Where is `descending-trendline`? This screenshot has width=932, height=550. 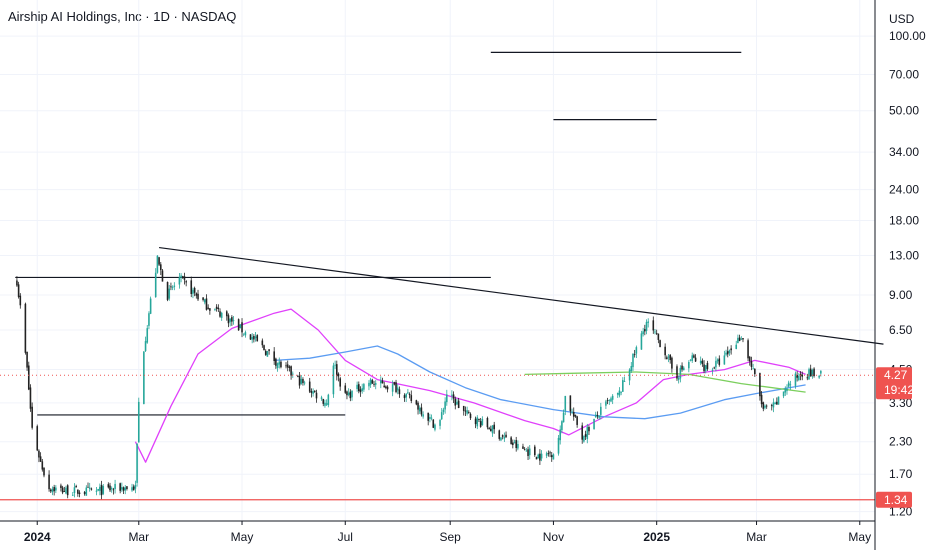
descending-trendline is located at coordinates (521, 295).